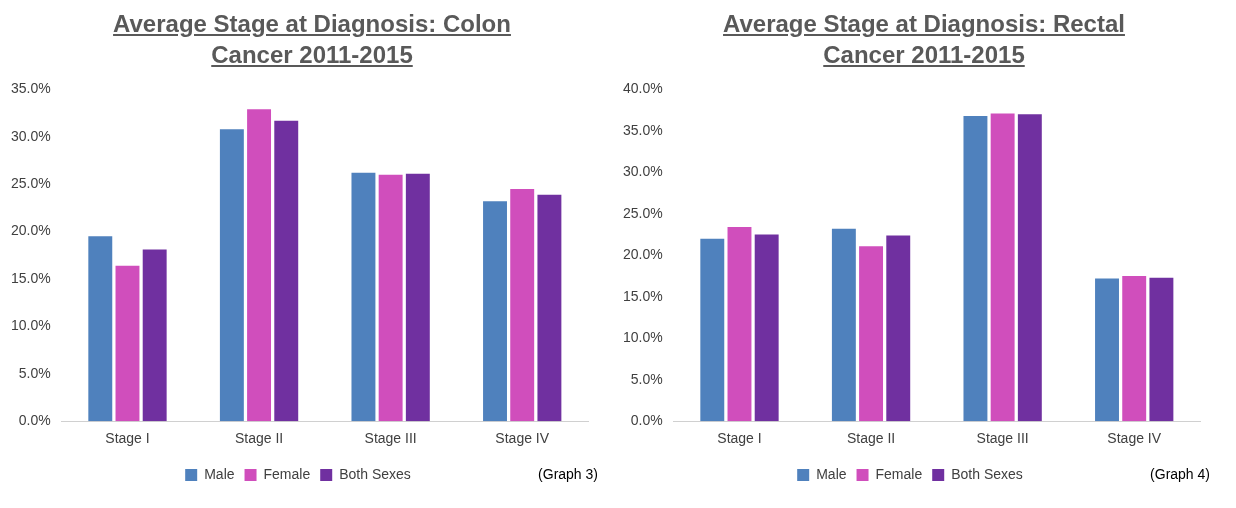 This screenshot has width=1236, height=508. I want to click on text: (Graph 3), so click(568, 473).